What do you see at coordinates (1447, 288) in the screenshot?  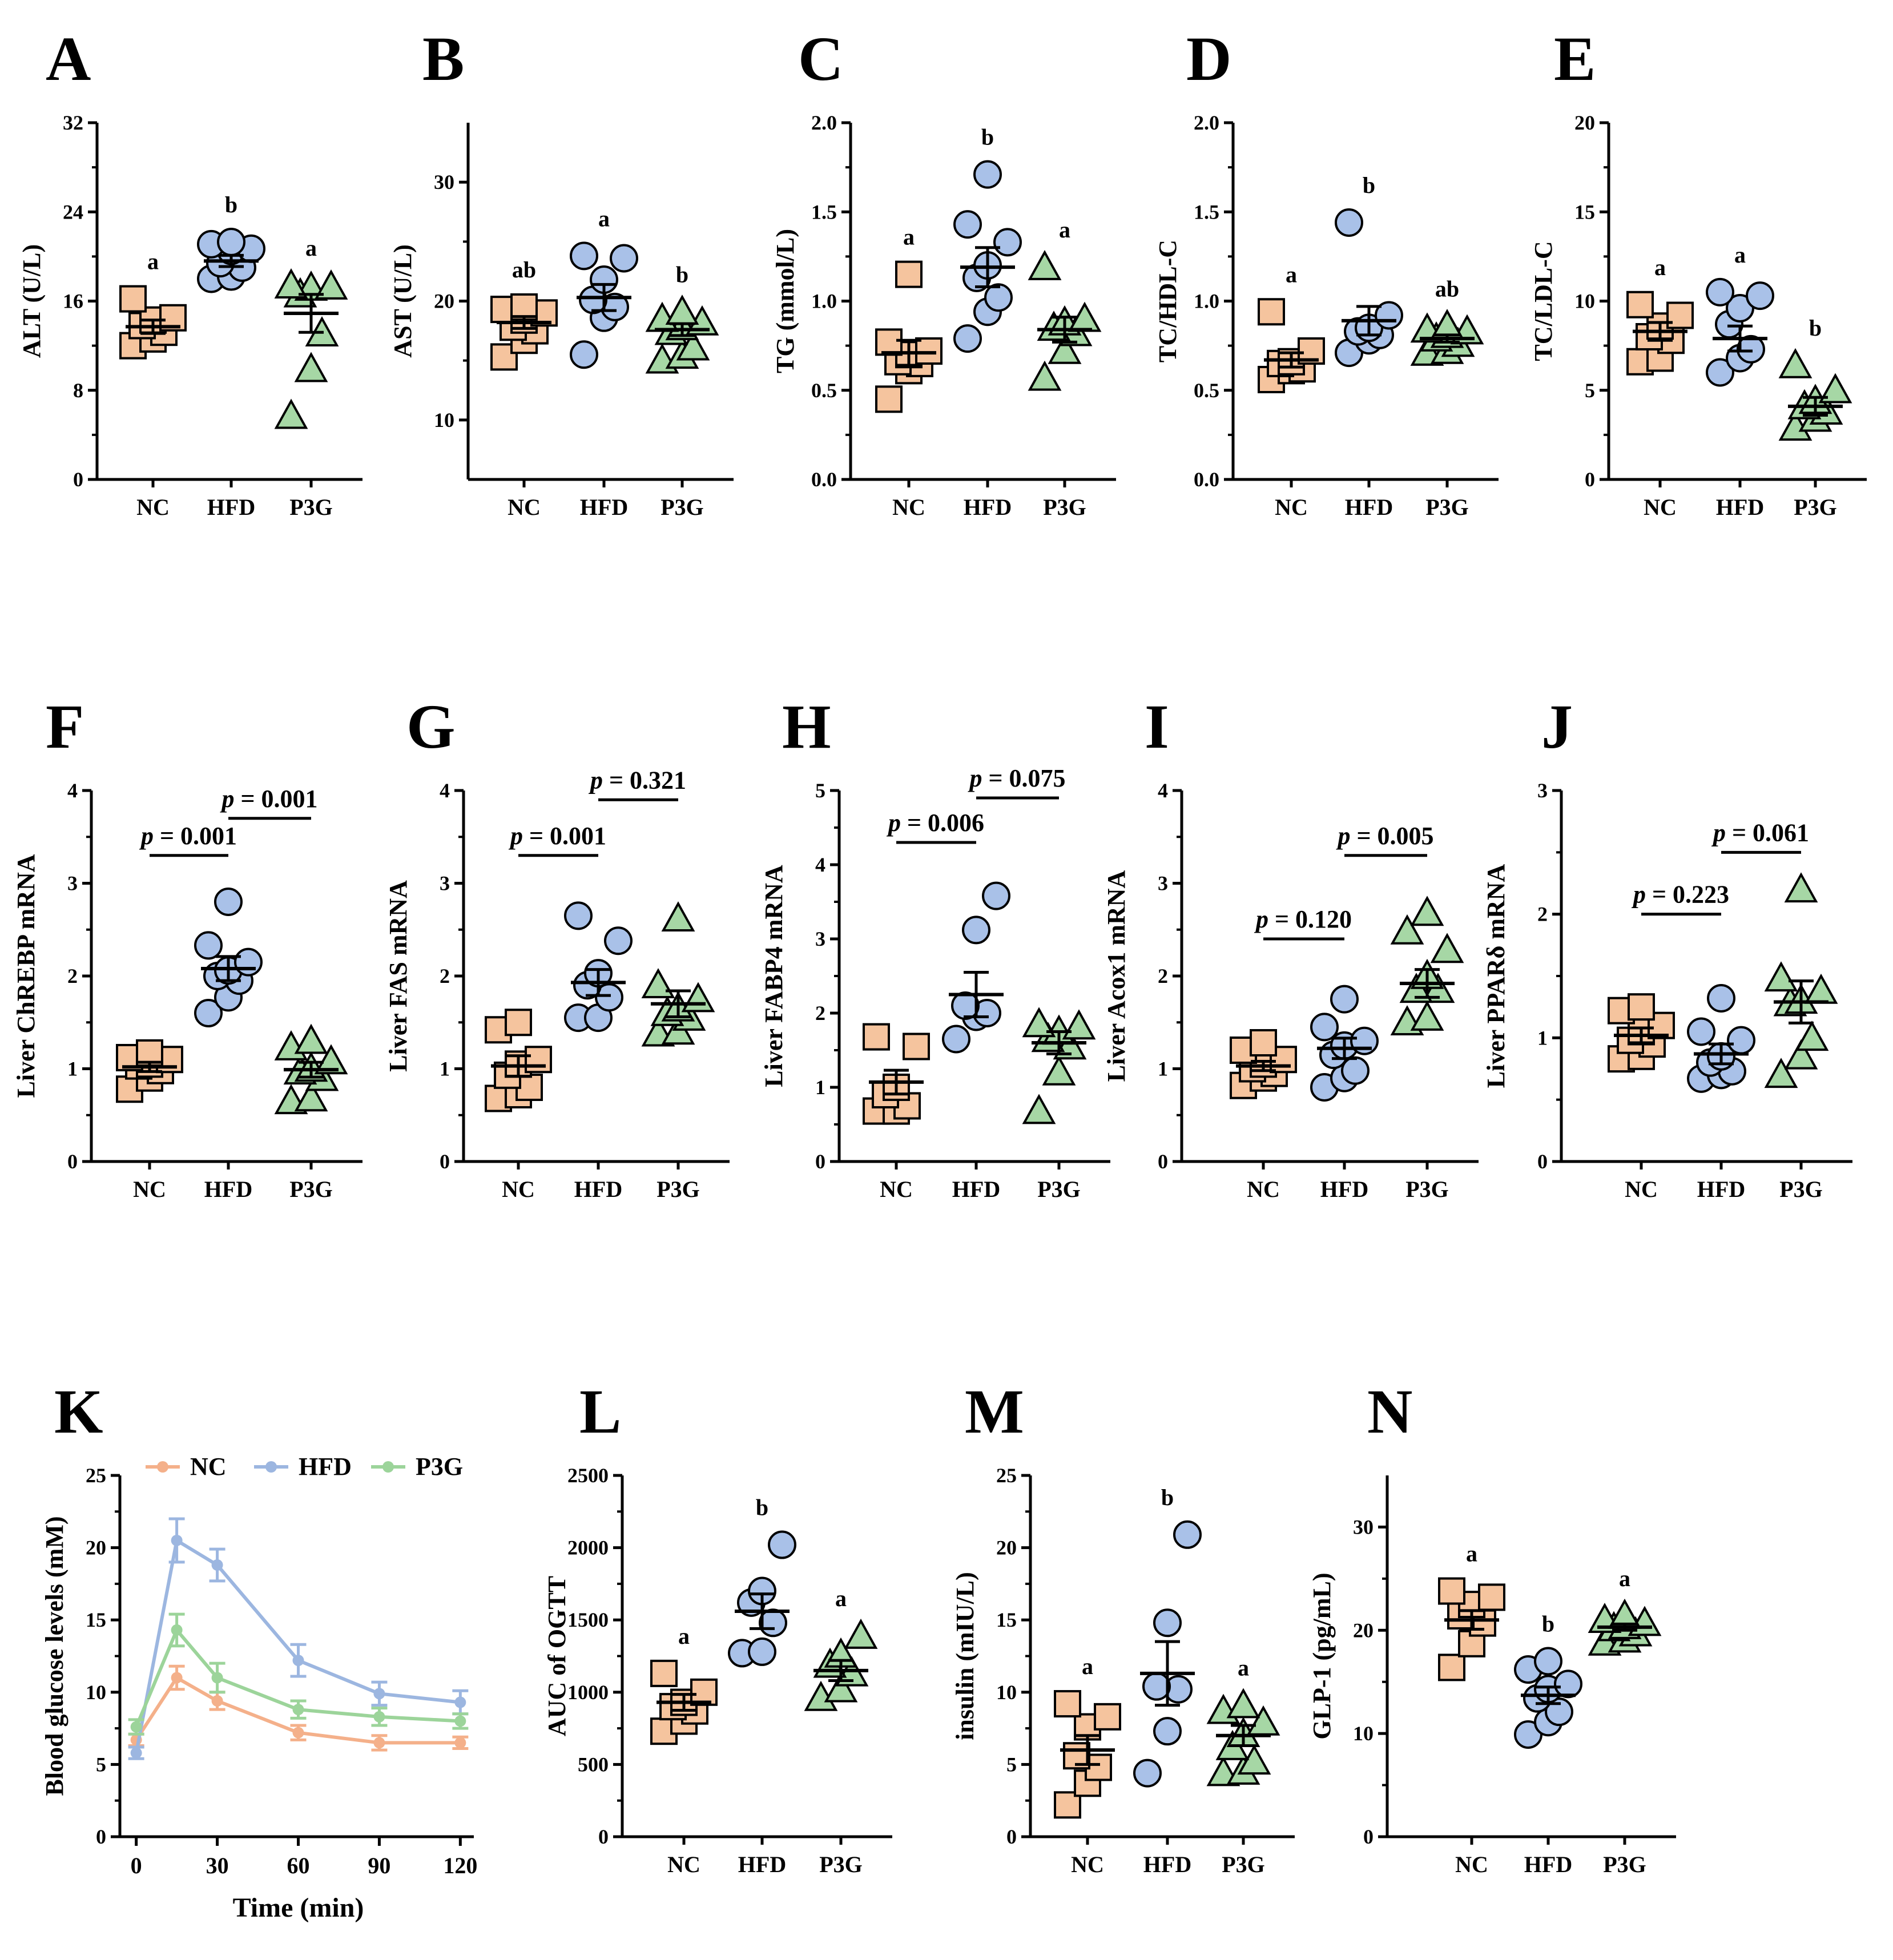 I see `significance-letter: ab` at bounding box center [1447, 288].